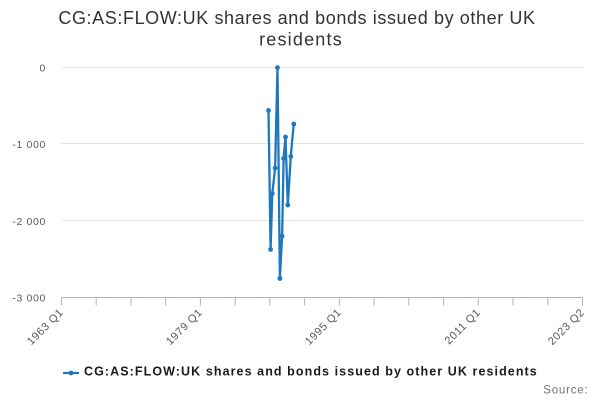 This screenshot has width=600, height=400. What do you see at coordinates (184, 327) in the screenshot?
I see `svg-text: 1979 Q1` at bounding box center [184, 327].